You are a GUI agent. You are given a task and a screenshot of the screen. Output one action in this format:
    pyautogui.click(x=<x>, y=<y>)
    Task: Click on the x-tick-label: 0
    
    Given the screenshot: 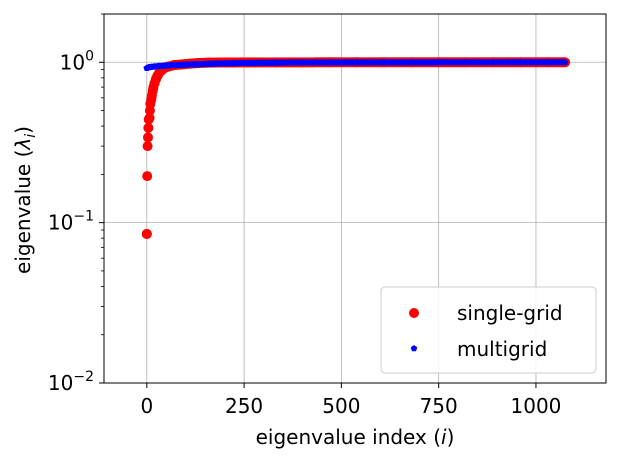 What is the action you would take?
    pyautogui.click(x=146, y=406)
    